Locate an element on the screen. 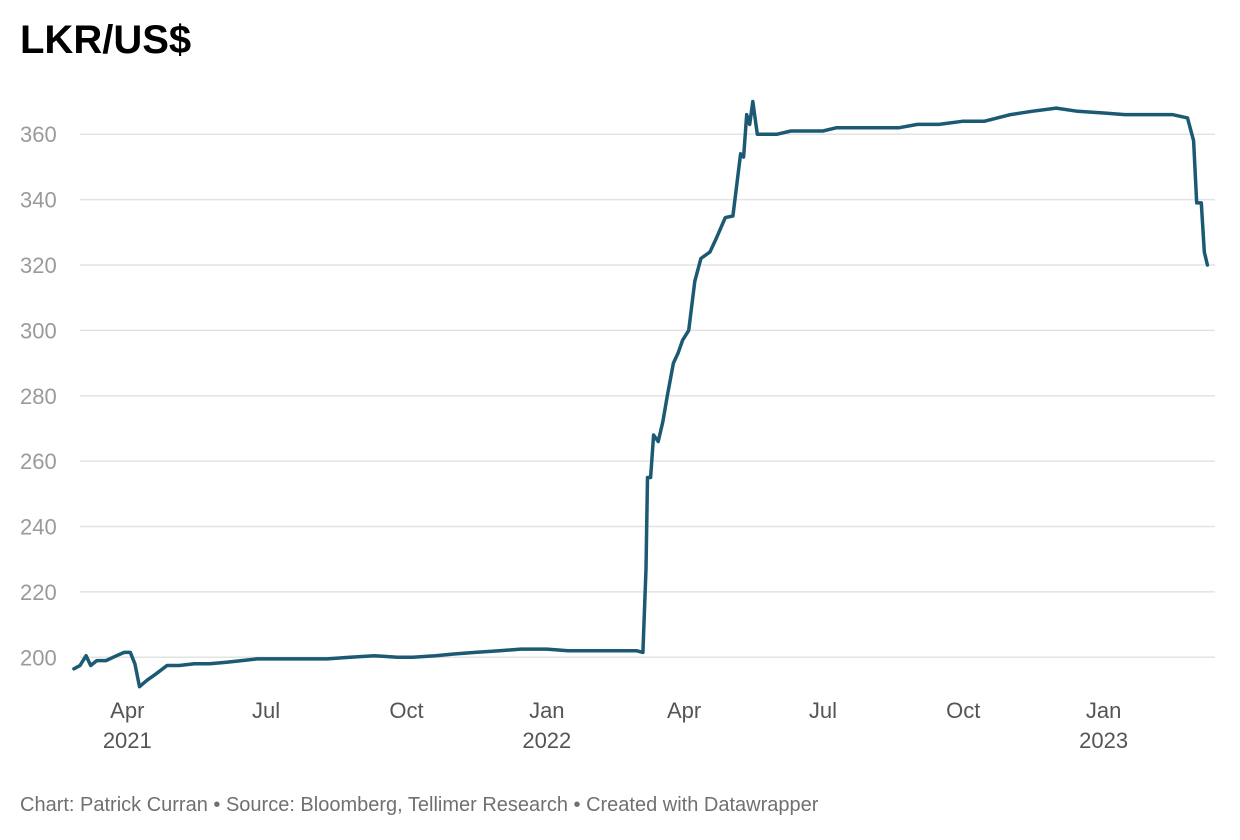  chart-title: LKR/US$ is located at coordinates (106, 40).